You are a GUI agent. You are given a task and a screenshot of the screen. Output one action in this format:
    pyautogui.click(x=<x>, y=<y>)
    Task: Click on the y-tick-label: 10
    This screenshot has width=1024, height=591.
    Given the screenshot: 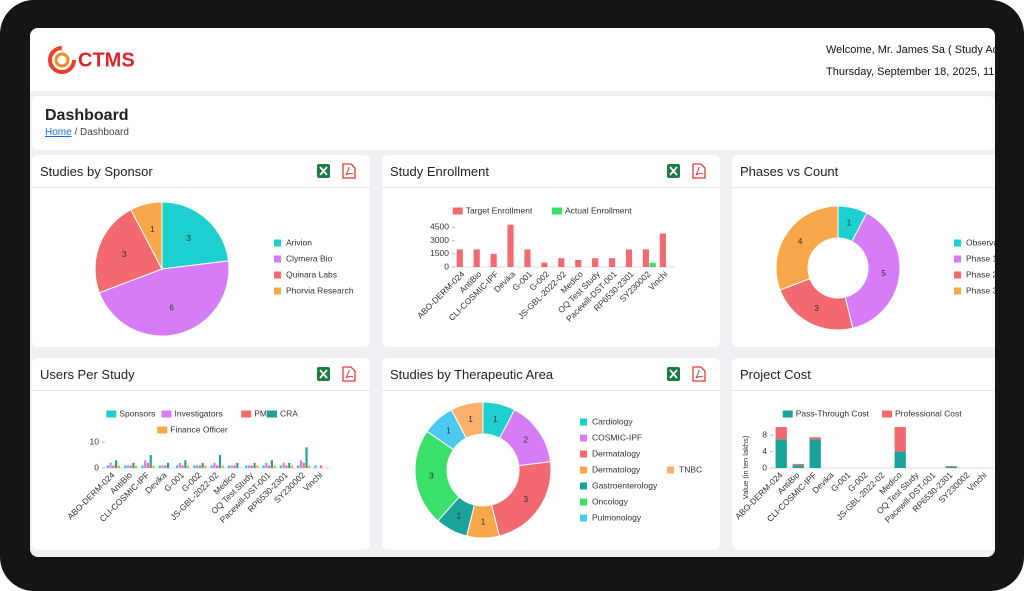 What is the action you would take?
    pyautogui.click(x=95, y=441)
    